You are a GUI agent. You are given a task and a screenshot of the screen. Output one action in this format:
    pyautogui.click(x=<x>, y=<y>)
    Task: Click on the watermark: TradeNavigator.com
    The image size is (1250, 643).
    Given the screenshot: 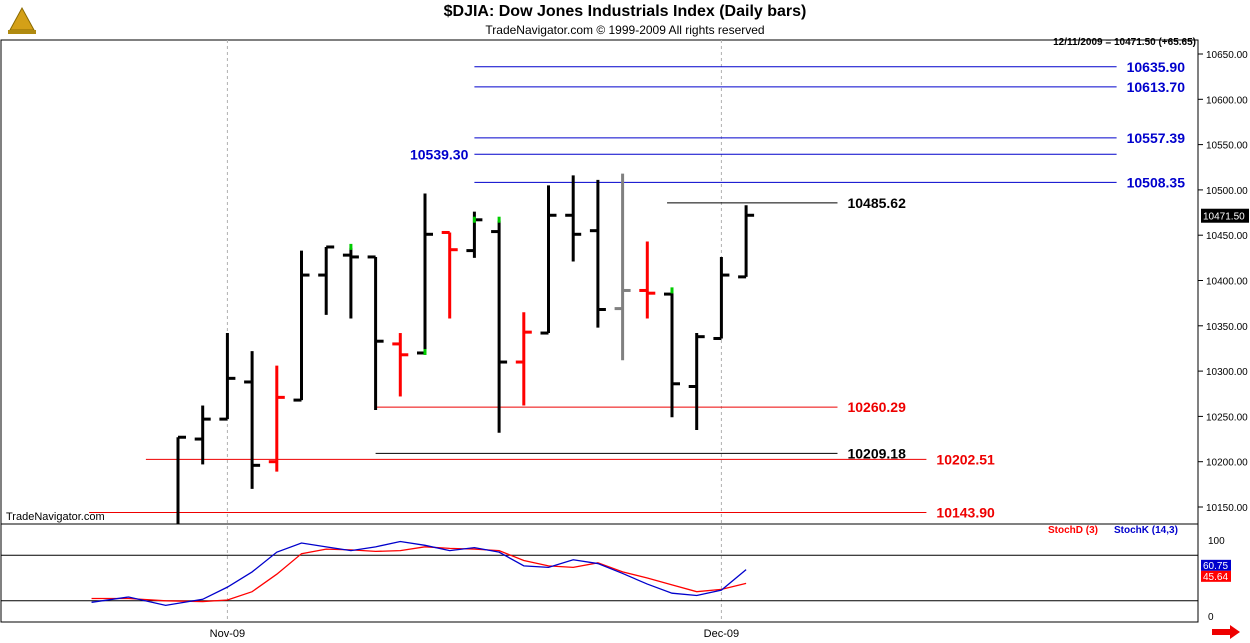 What is the action you would take?
    pyautogui.click(x=55, y=517)
    